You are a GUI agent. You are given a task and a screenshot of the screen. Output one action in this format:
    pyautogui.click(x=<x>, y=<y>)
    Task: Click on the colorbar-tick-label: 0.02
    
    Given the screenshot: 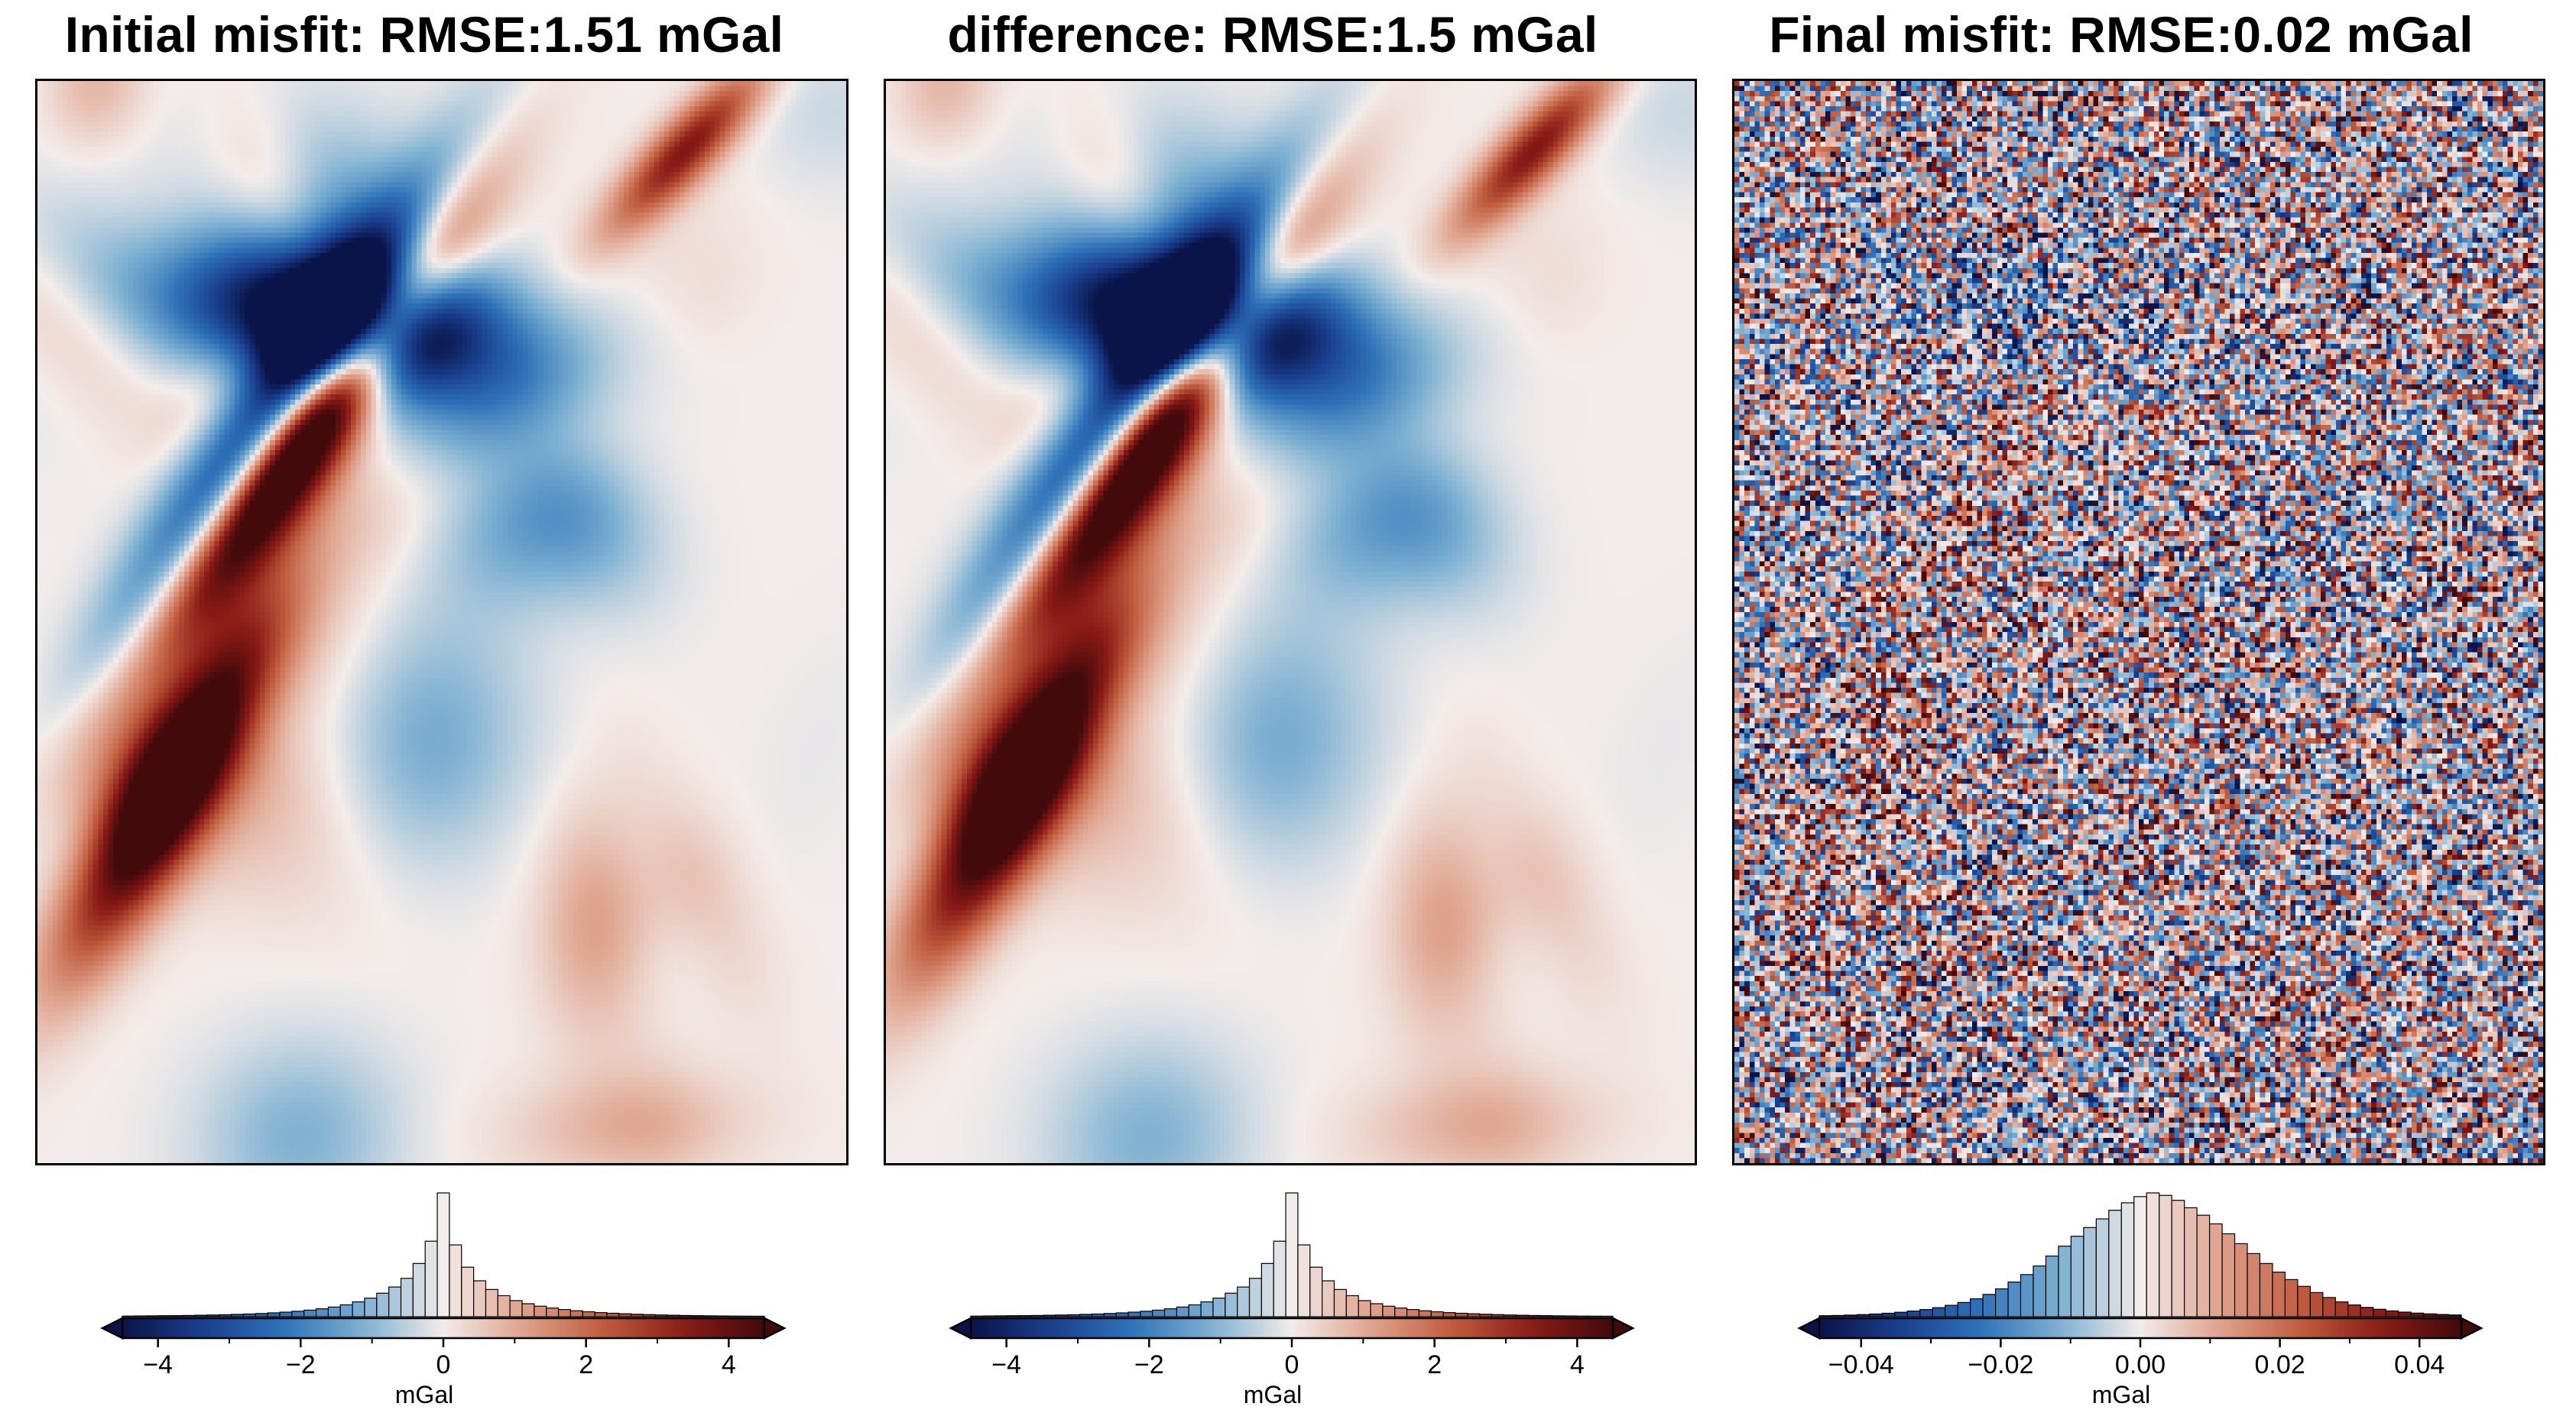 What is the action you would take?
    pyautogui.click(x=2280, y=1363)
    